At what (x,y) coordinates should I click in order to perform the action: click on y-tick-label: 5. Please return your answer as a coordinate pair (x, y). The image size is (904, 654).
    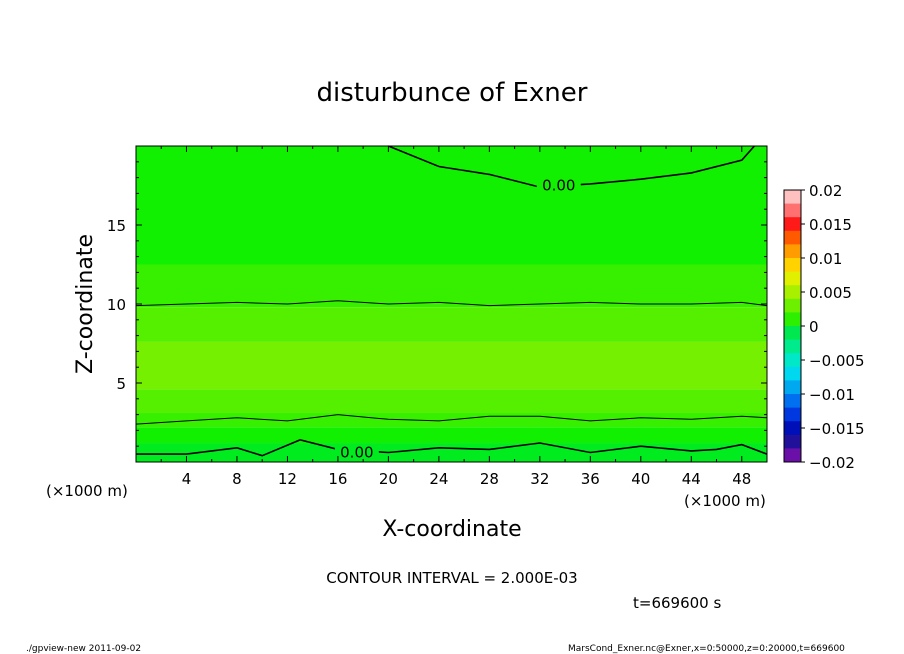
    Looking at the image, I should click on (121, 384).